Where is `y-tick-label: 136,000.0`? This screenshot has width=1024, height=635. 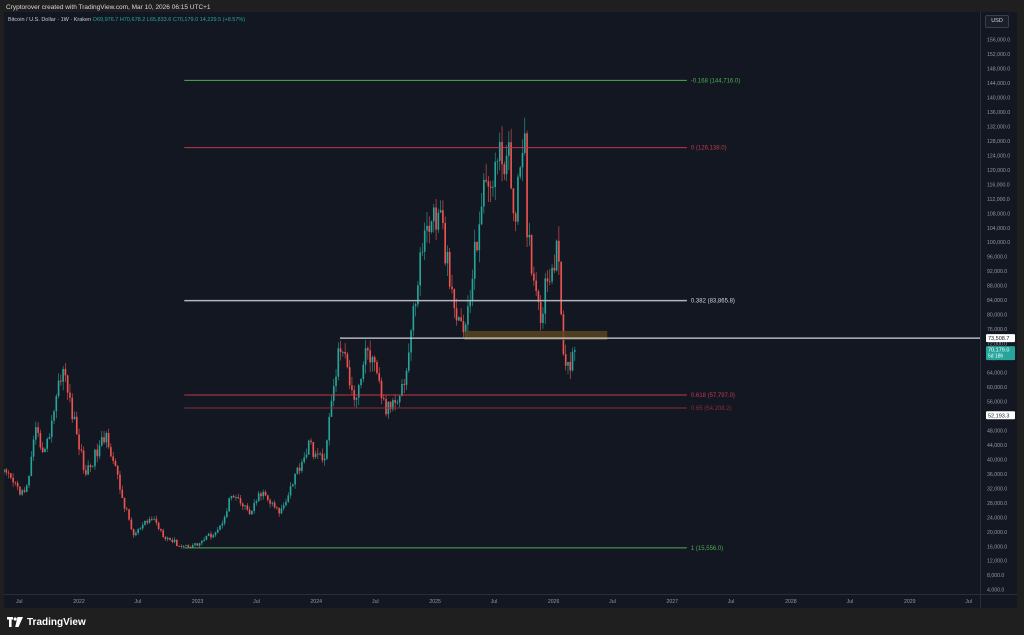 y-tick-label: 136,000.0 is located at coordinates (998, 113).